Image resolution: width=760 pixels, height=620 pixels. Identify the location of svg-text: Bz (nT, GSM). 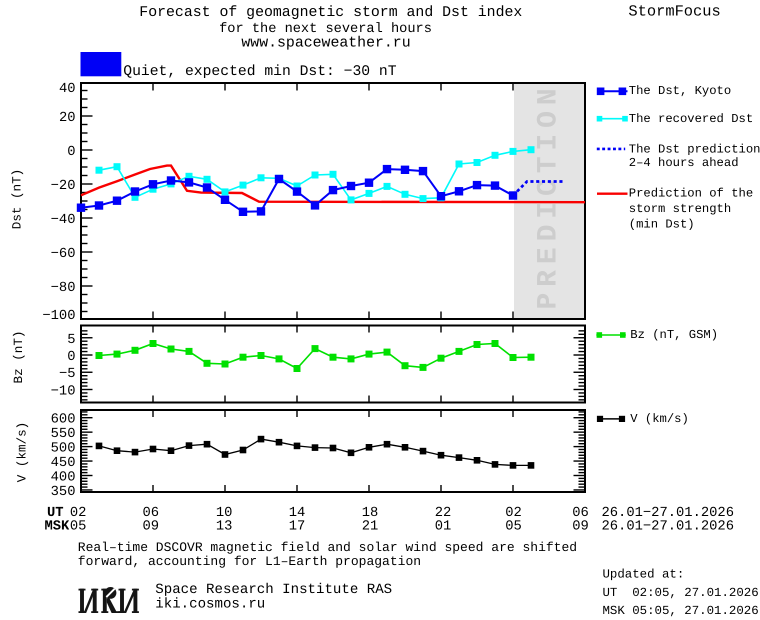
(674, 335).